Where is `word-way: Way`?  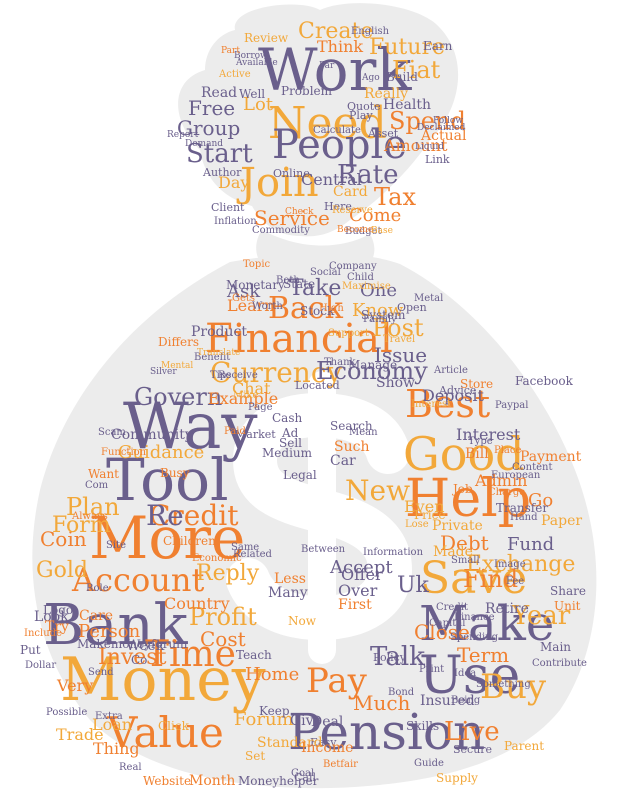 word-way: Way is located at coordinates (190, 427).